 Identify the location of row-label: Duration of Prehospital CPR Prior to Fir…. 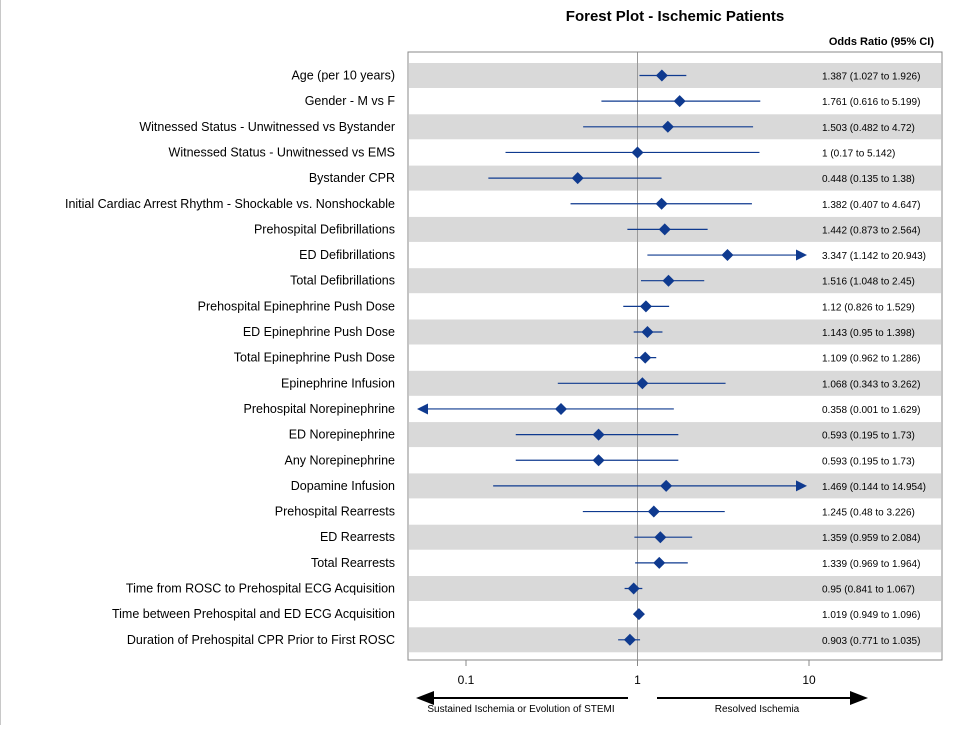
(261, 640).